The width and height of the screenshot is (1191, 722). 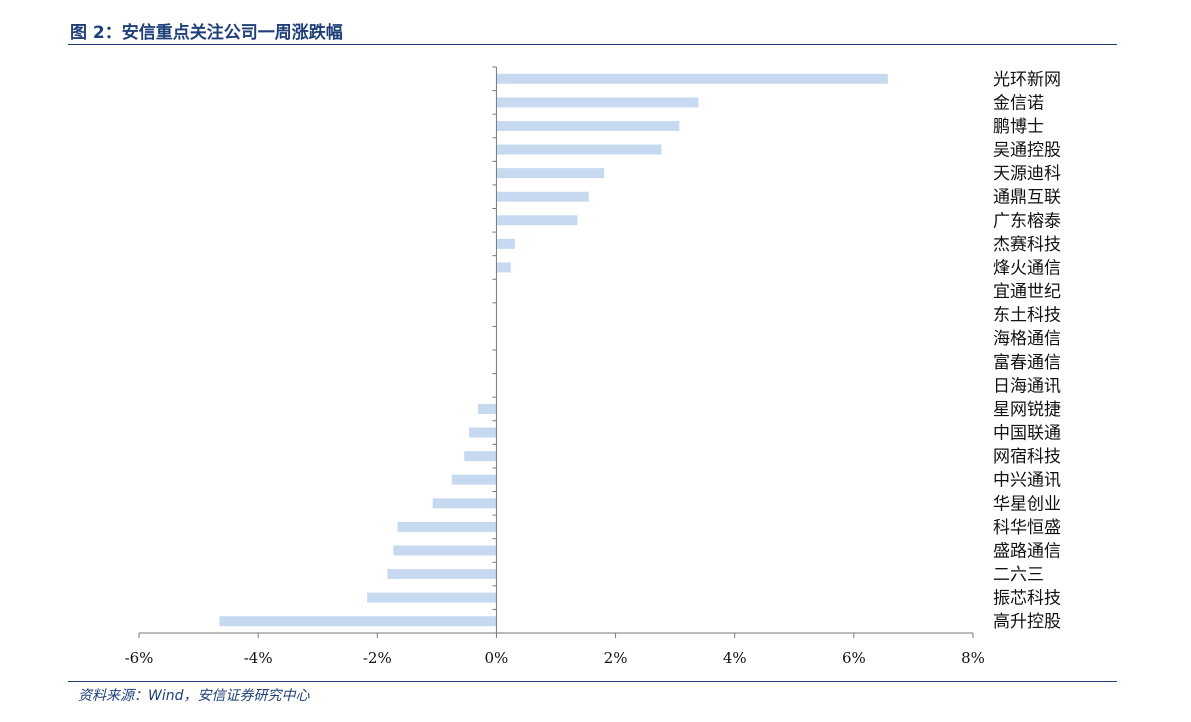 I want to click on category-label: 烽火通信, so click(x=1027, y=268).